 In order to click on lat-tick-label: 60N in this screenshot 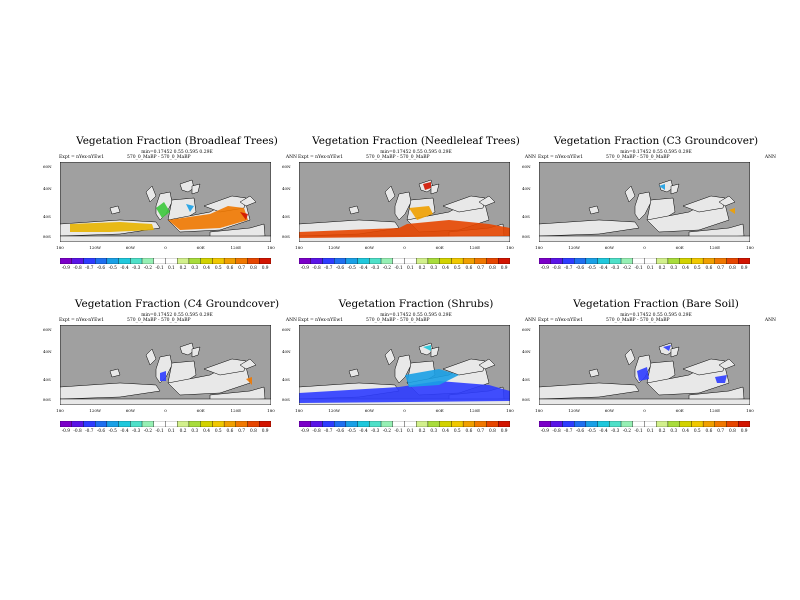, I will do `click(286, 166)`.